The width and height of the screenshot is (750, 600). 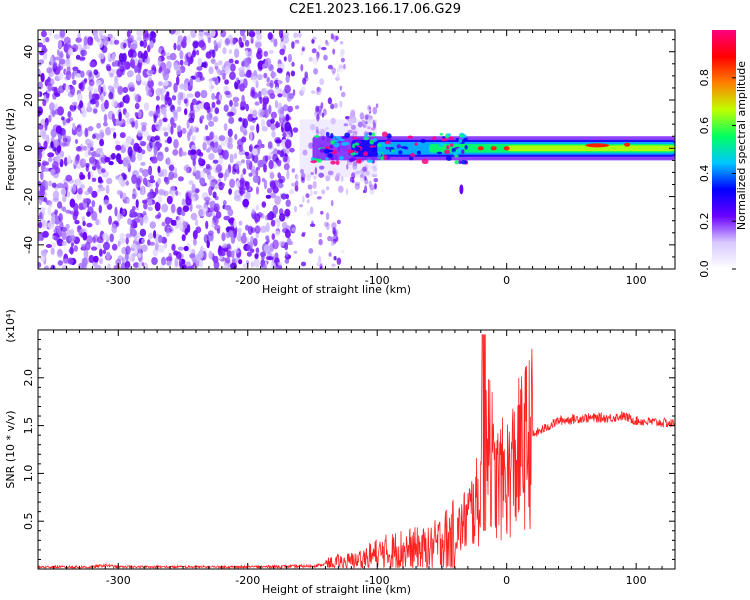 What do you see at coordinates (28, 148) in the screenshot?
I see `y-tick-label: 0` at bounding box center [28, 148].